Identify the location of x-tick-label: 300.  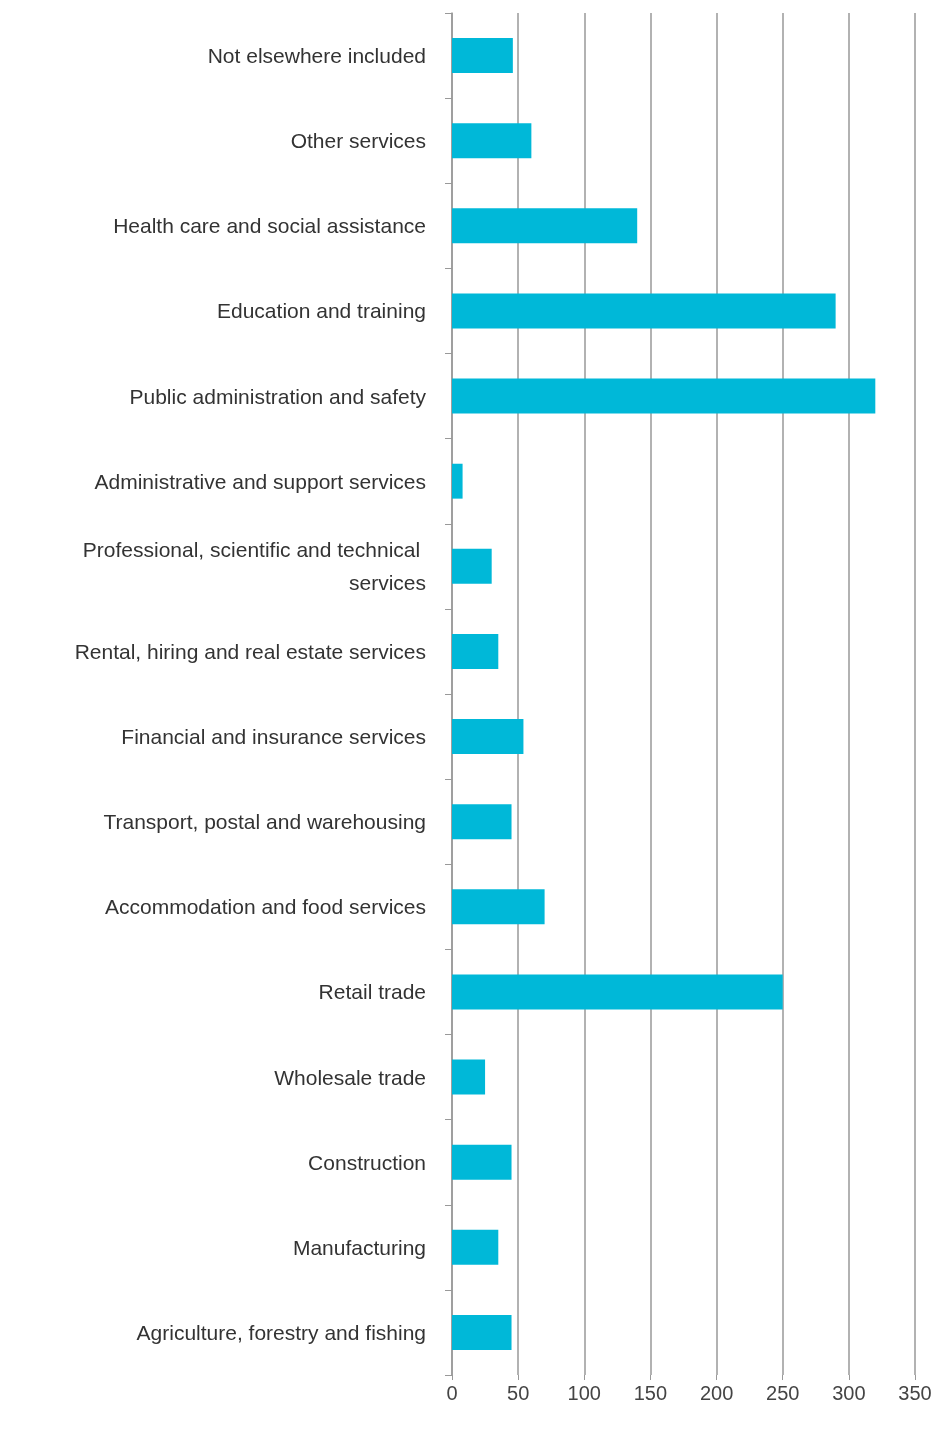
(849, 1393).